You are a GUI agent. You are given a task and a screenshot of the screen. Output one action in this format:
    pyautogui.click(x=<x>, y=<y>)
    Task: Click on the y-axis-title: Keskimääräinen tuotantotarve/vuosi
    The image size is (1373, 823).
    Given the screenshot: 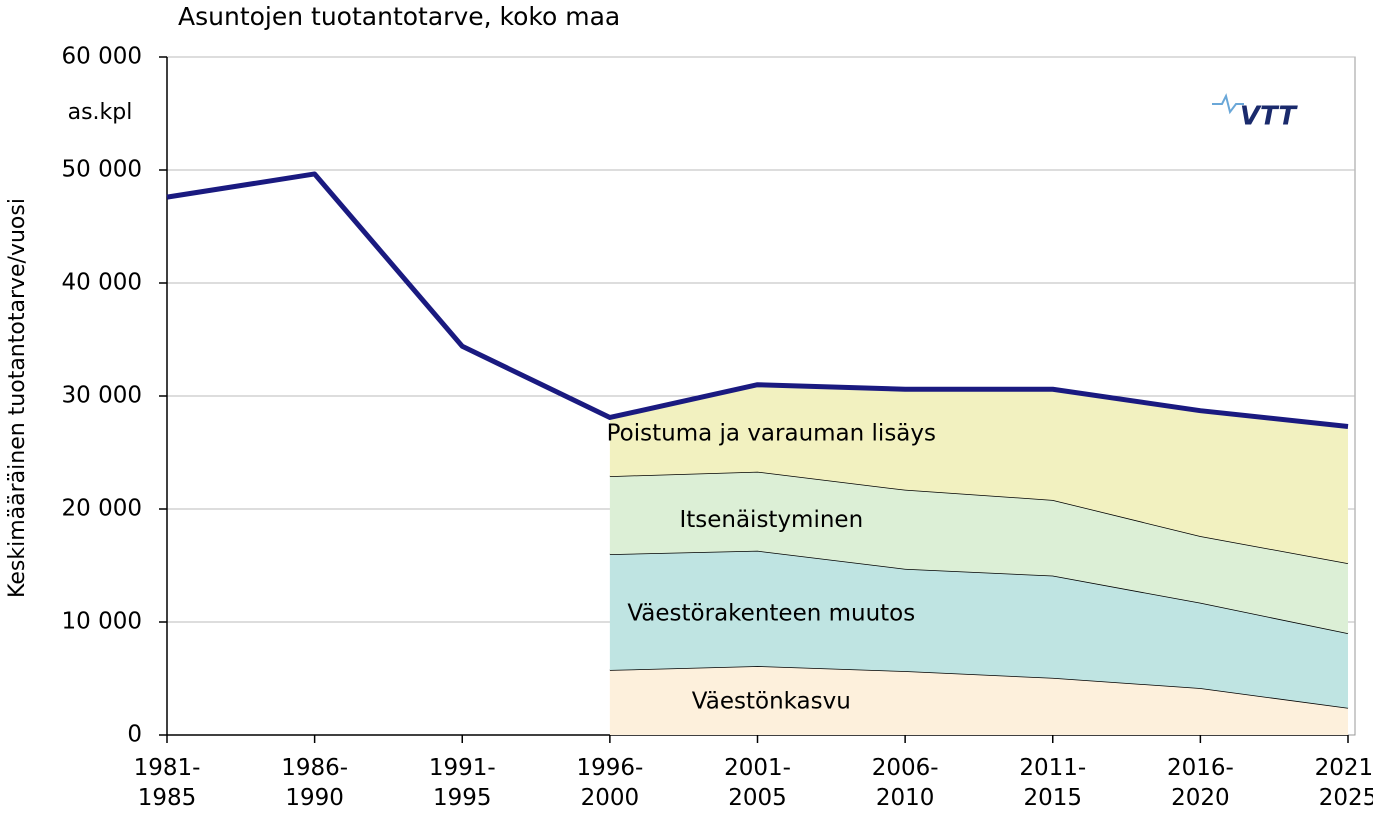 What is the action you would take?
    pyautogui.click(x=17, y=398)
    